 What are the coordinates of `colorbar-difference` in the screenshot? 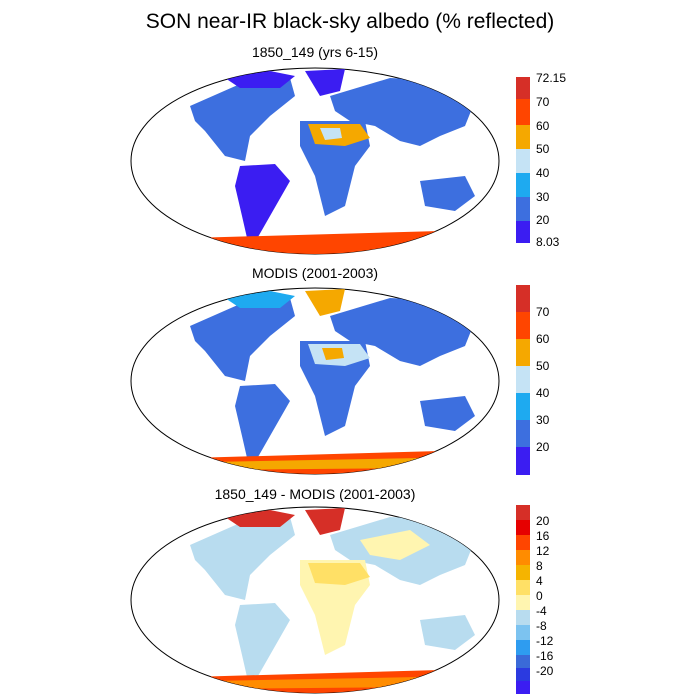 It's located at (523, 599).